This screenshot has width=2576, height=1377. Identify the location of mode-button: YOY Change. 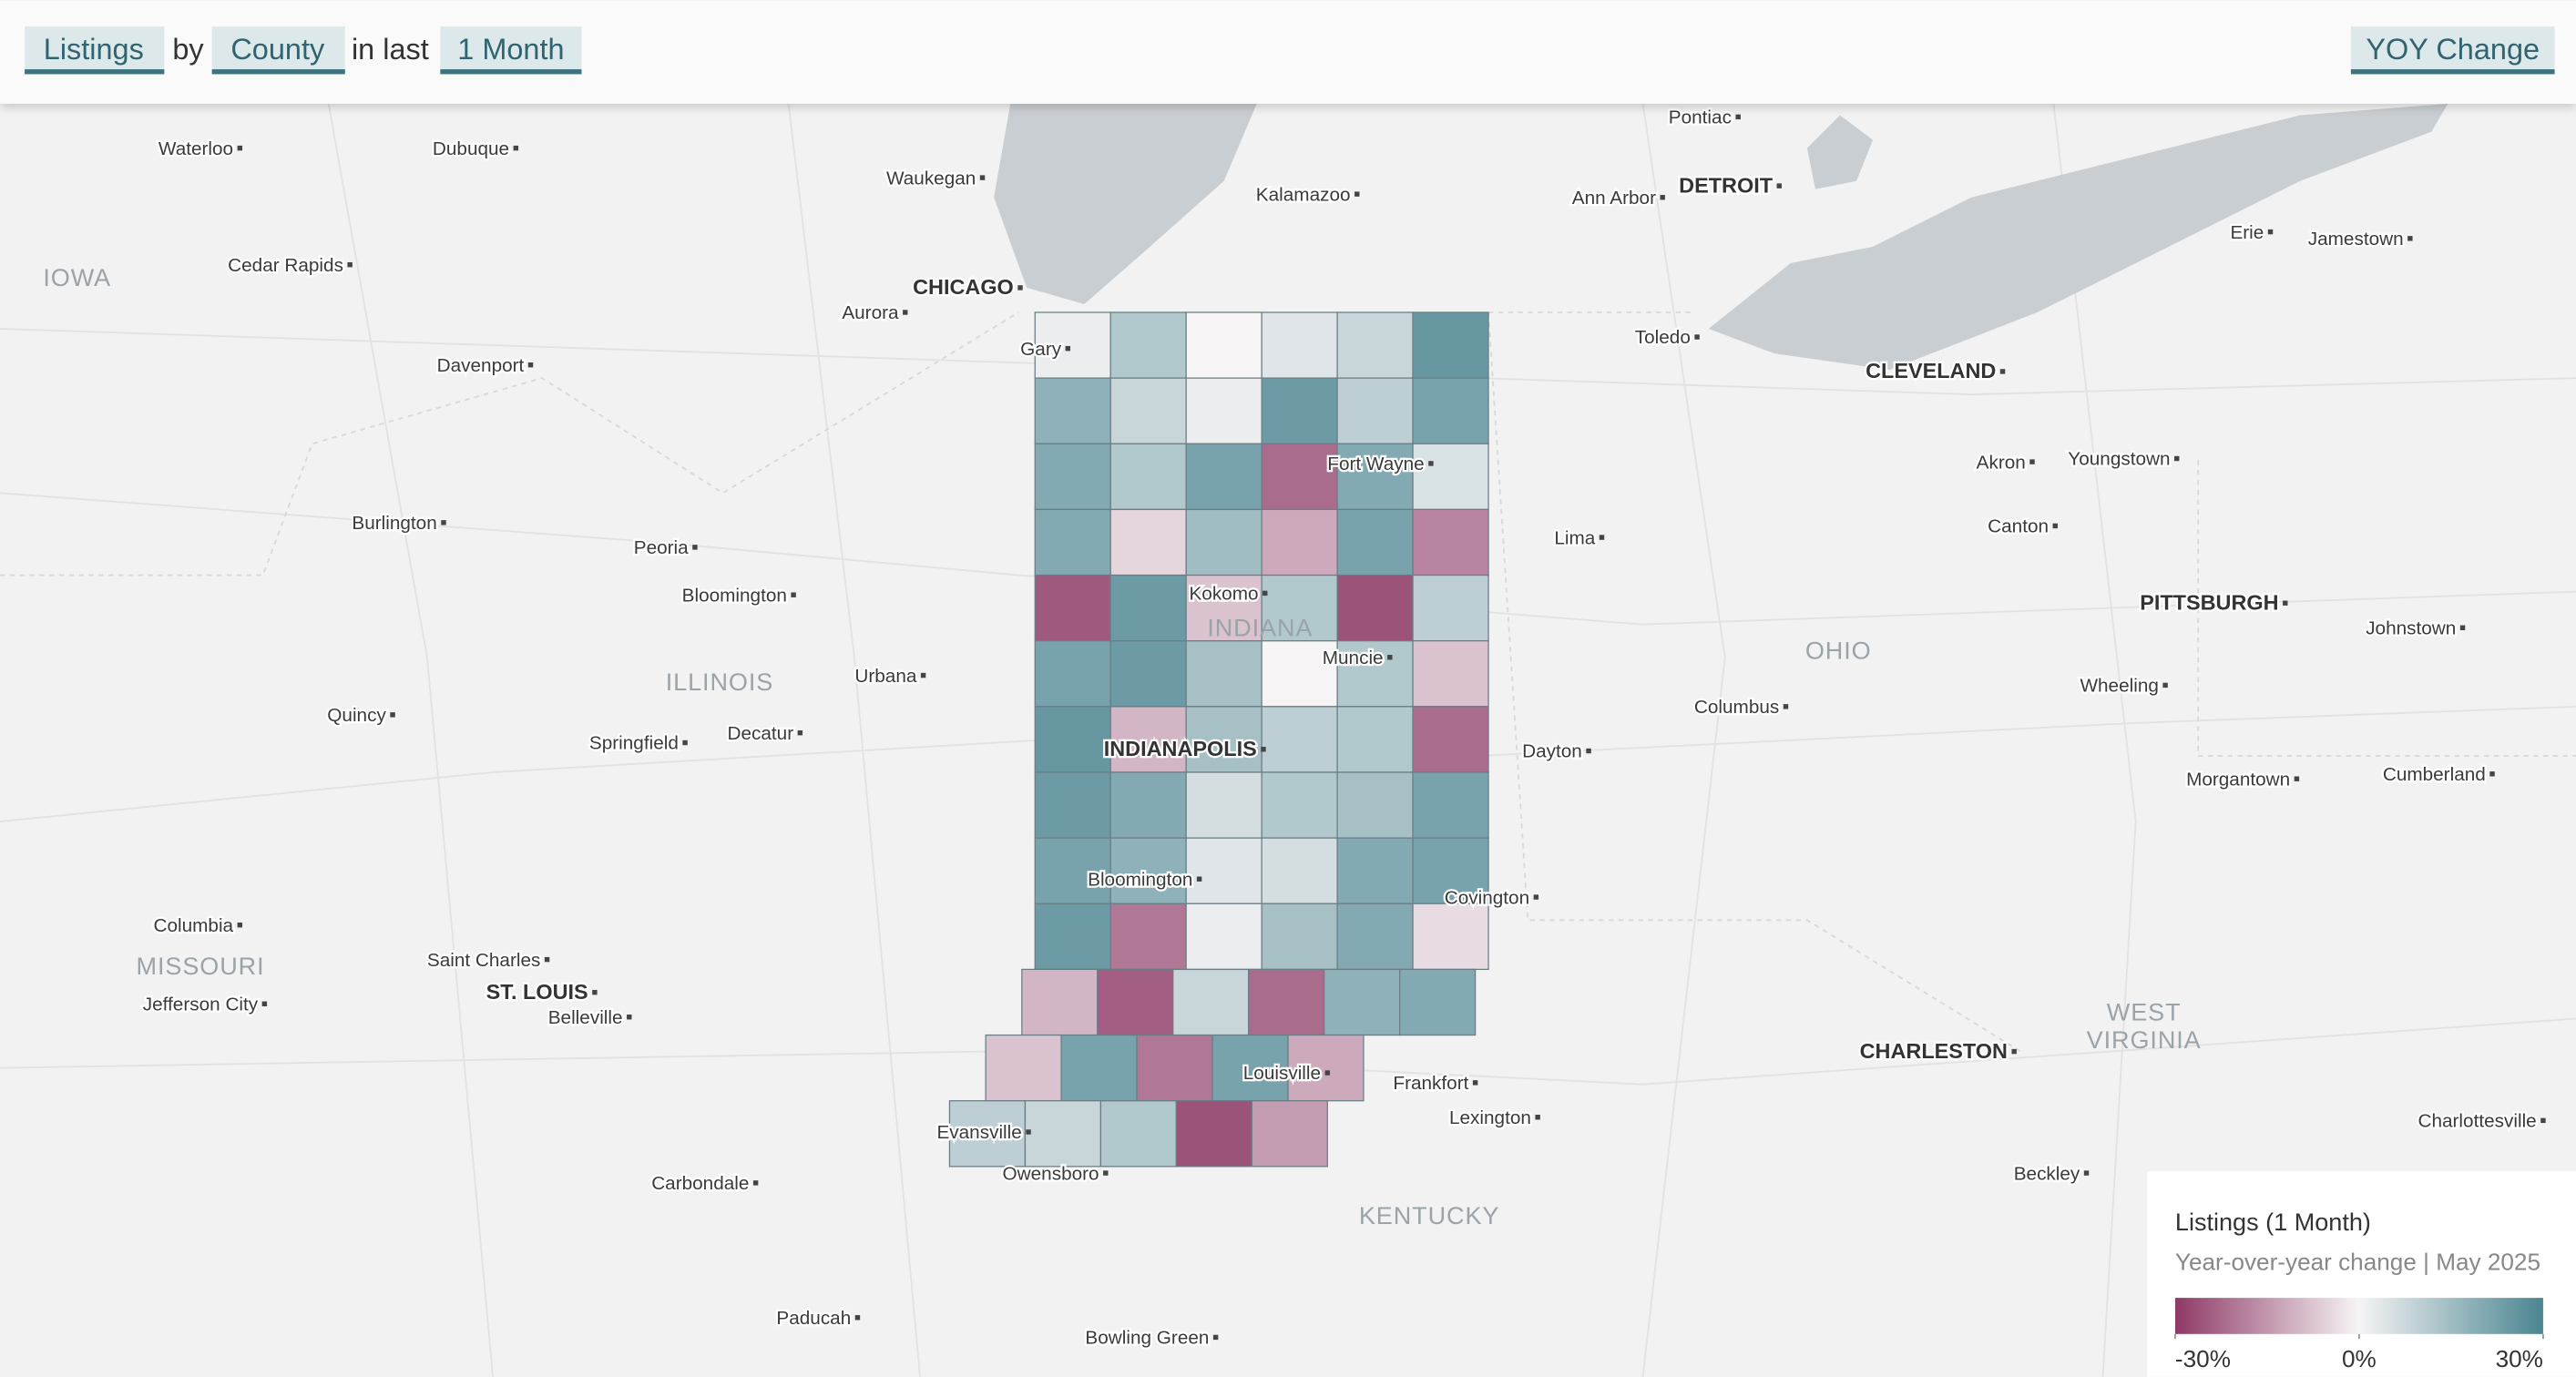
(2452, 50).